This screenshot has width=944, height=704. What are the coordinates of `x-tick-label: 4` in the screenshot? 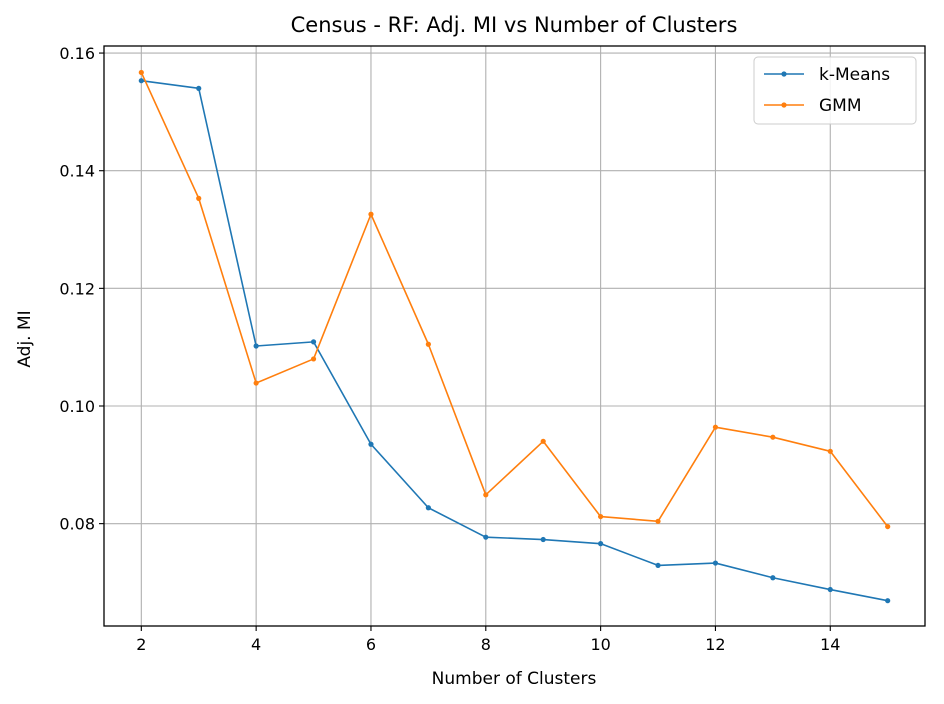 It's located at (256, 644).